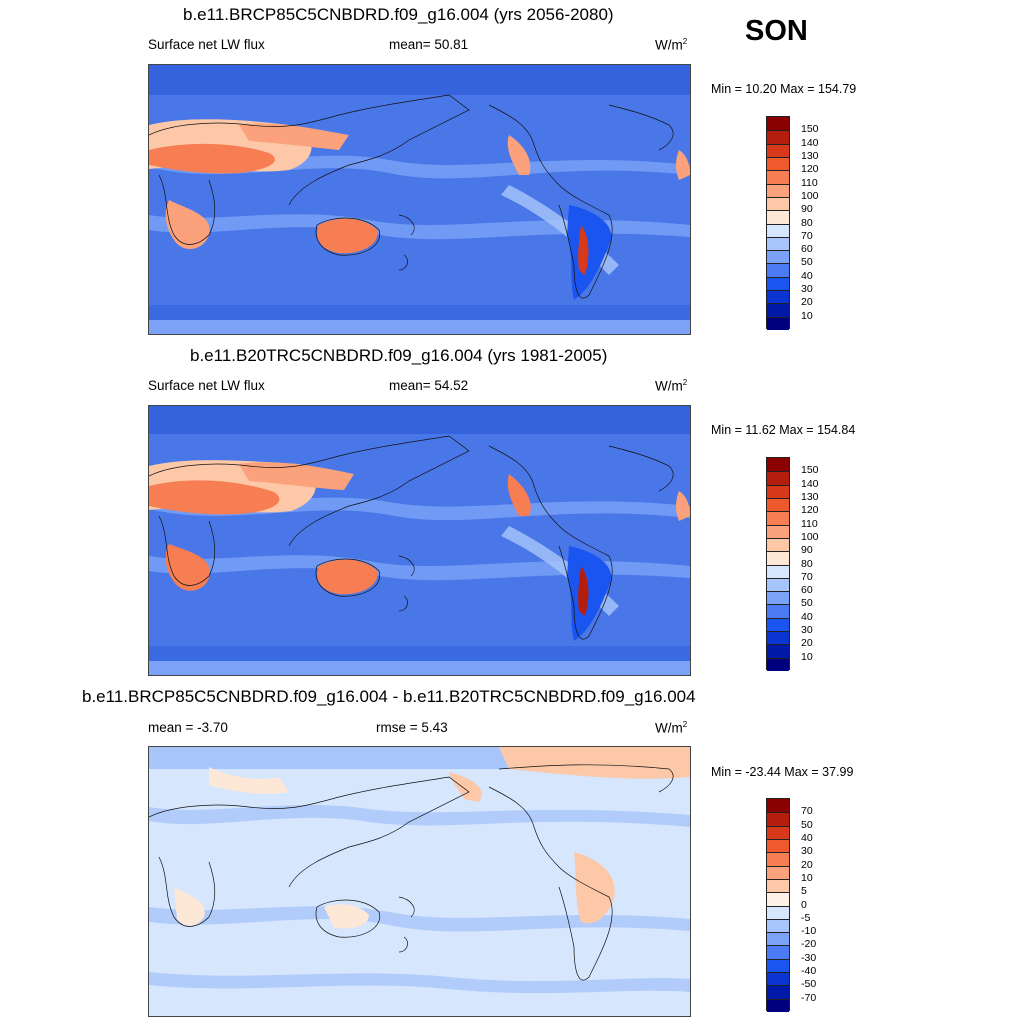  I want to click on colorbar-tick-label: 0, so click(804, 904).